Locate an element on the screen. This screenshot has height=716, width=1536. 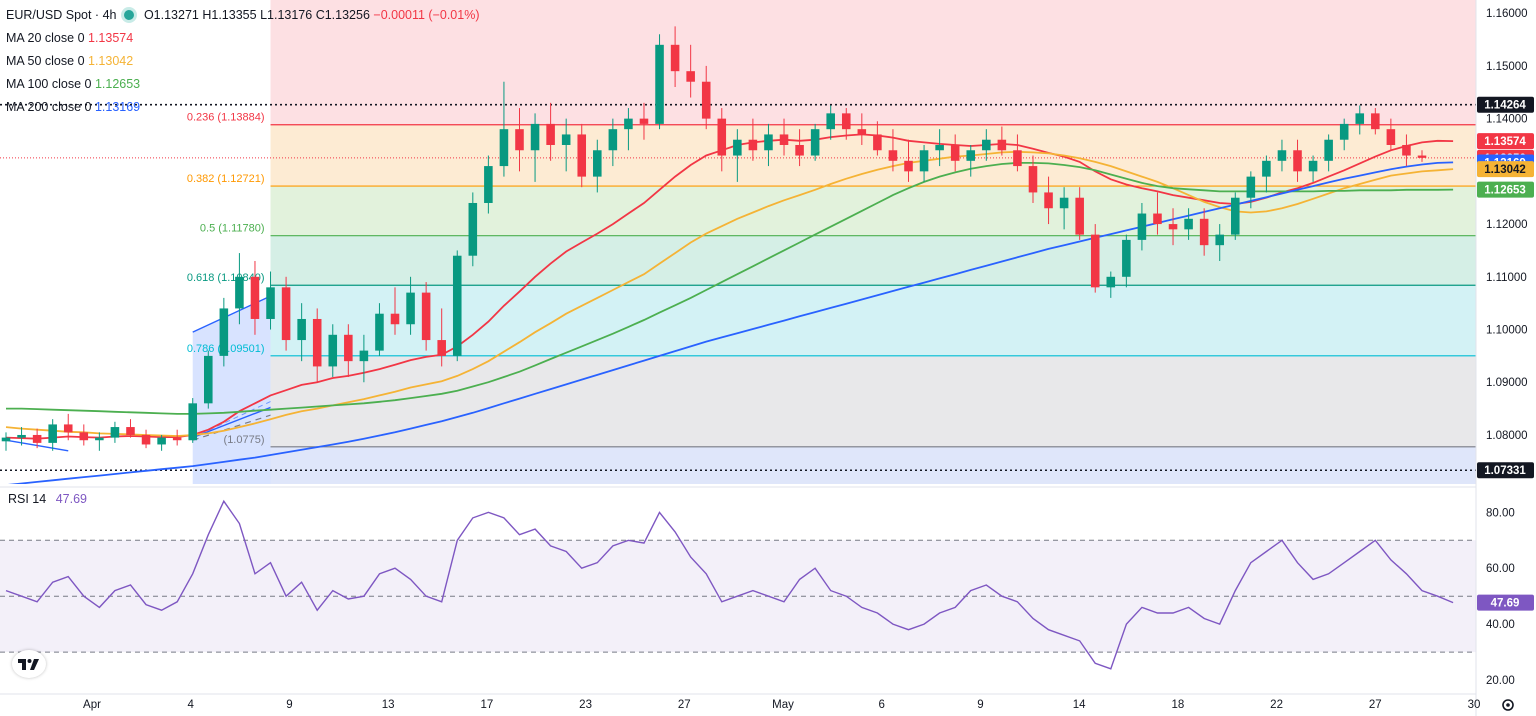
time-tick-label: 17 is located at coordinates (486, 705).